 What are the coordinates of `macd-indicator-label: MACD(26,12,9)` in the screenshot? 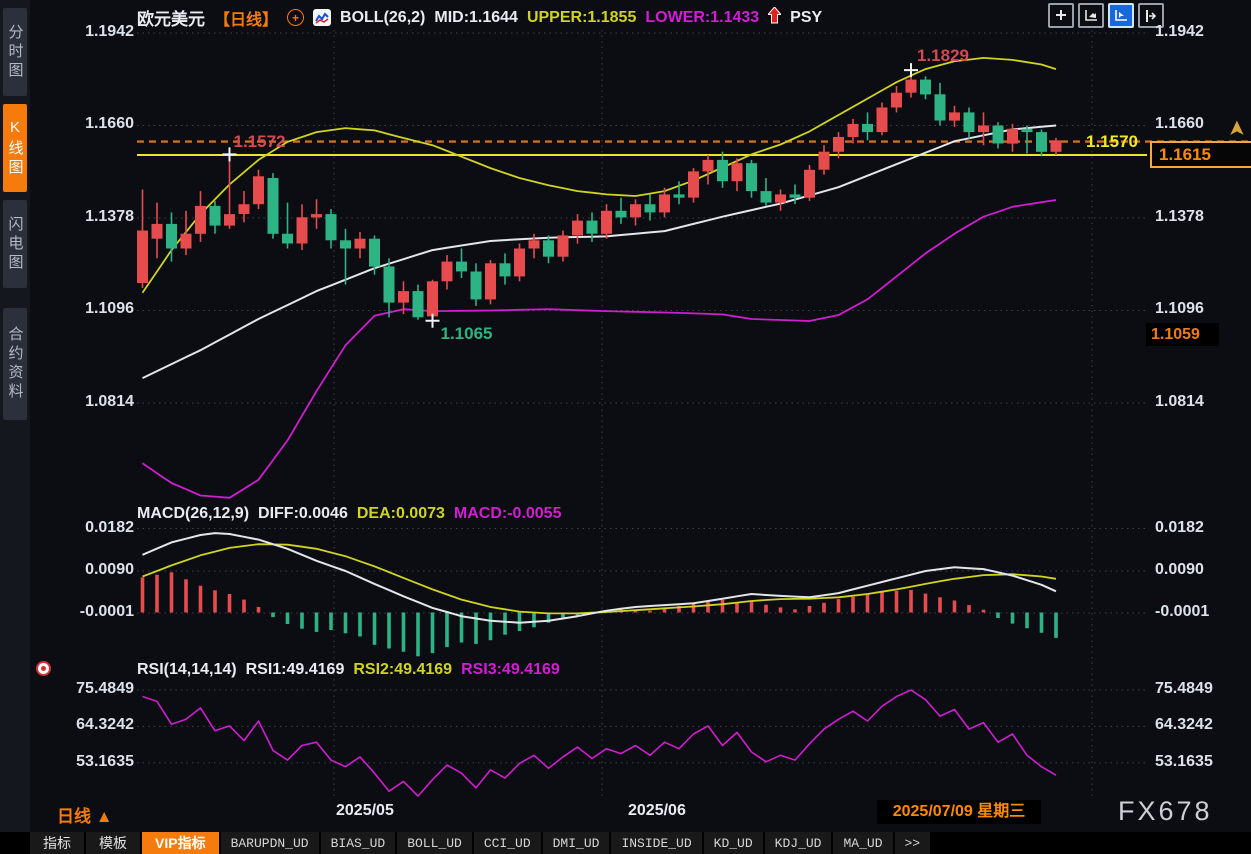 It's located at (193, 513).